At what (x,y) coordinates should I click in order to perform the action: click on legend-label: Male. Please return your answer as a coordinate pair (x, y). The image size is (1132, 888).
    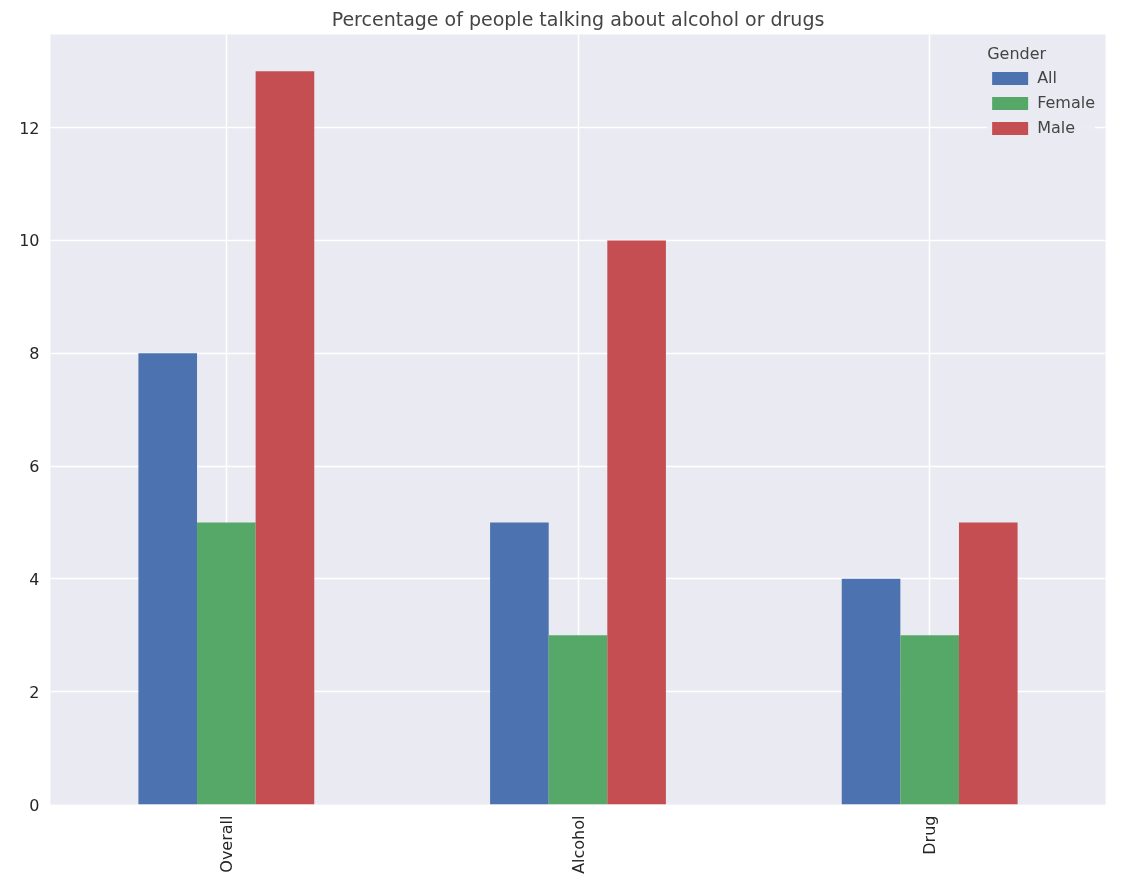
    Looking at the image, I should click on (1056, 127).